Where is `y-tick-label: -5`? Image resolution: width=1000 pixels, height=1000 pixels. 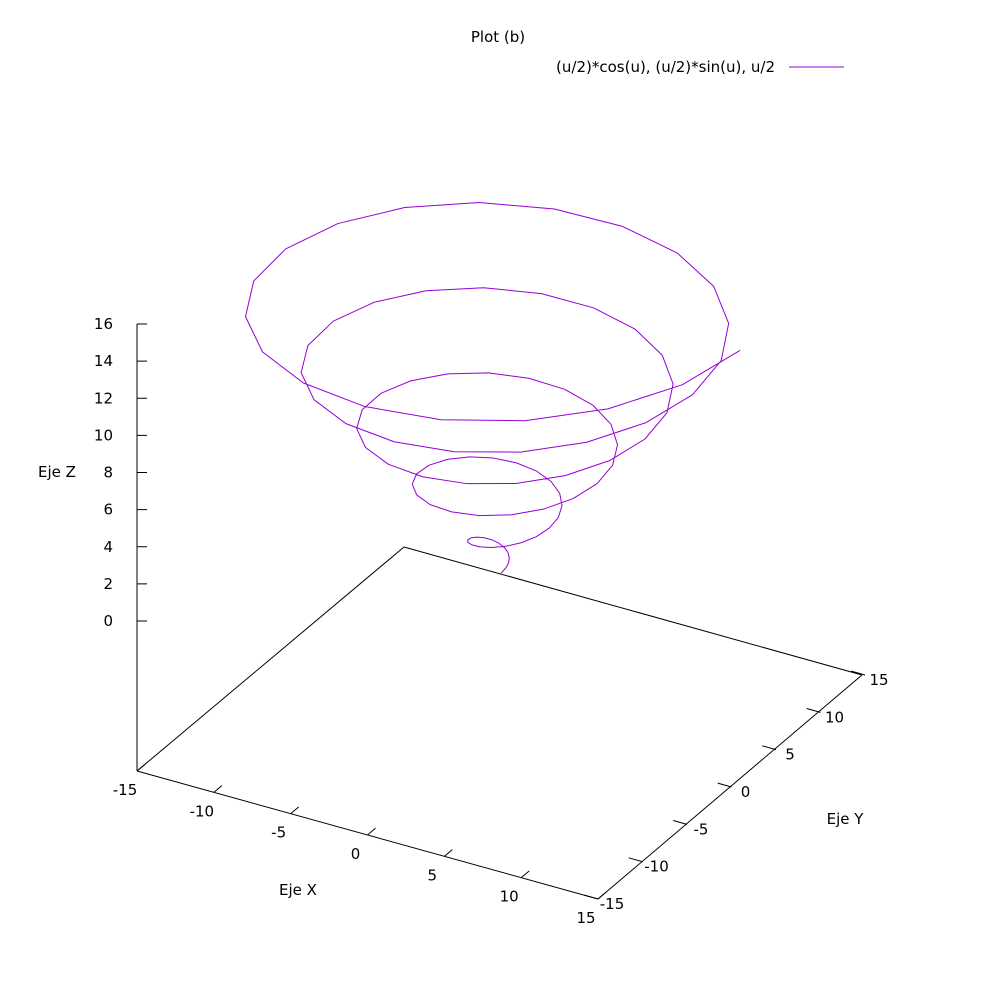 y-tick-label: -5 is located at coordinates (701, 829).